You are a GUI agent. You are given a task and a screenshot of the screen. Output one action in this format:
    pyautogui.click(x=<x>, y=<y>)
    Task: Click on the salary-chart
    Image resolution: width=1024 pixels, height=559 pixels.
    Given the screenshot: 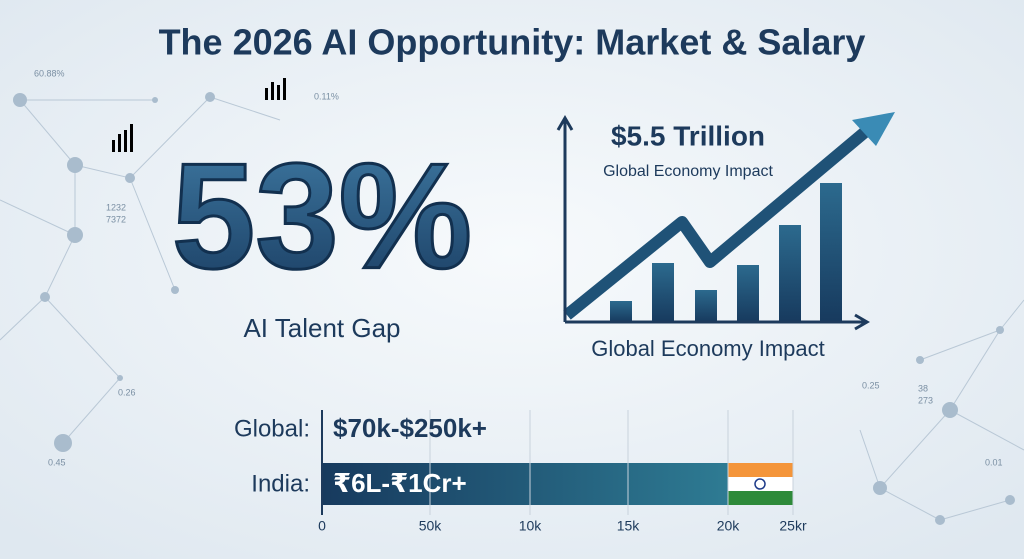 What is the action you would take?
    pyautogui.click(x=557, y=484)
    